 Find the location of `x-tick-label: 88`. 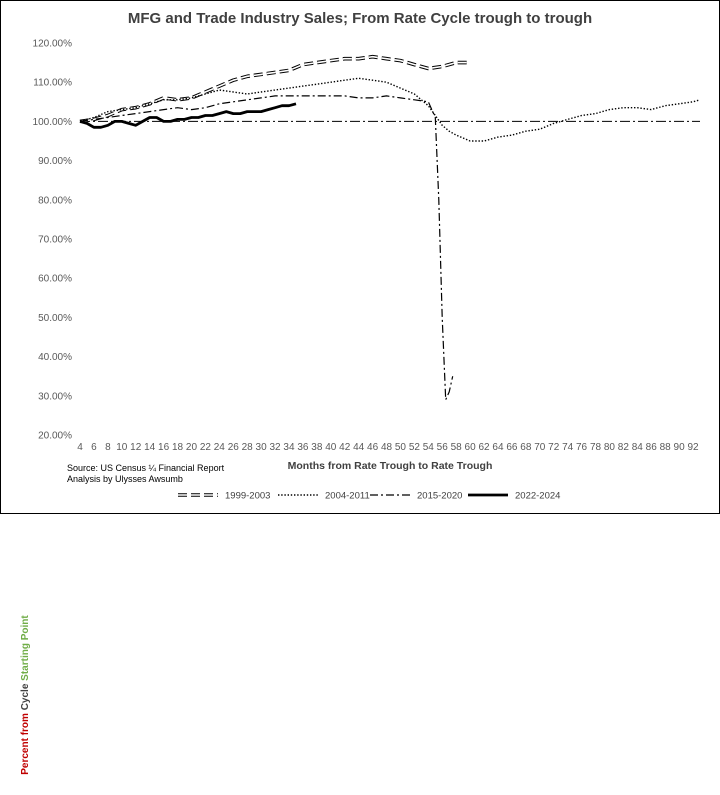

x-tick-label: 88 is located at coordinates (666, 447).